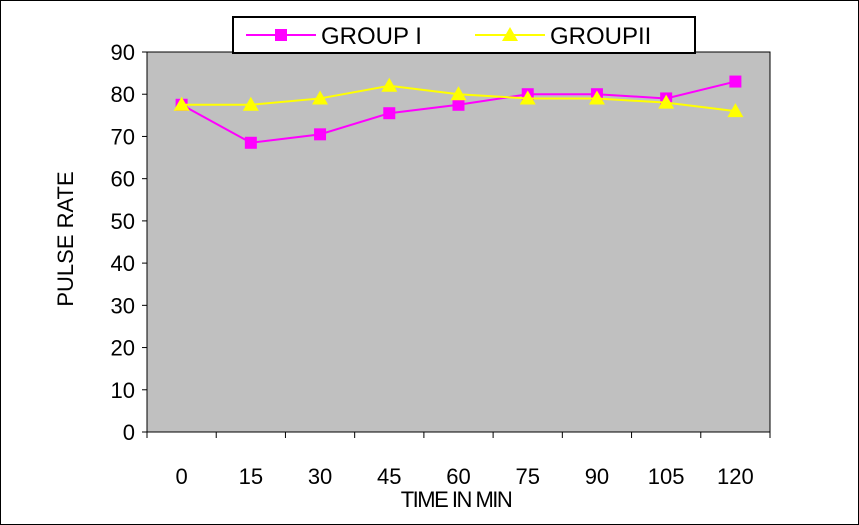  Describe the element at coordinates (389, 476) in the screenshot. I see `x-tick-label: 45` at that location.